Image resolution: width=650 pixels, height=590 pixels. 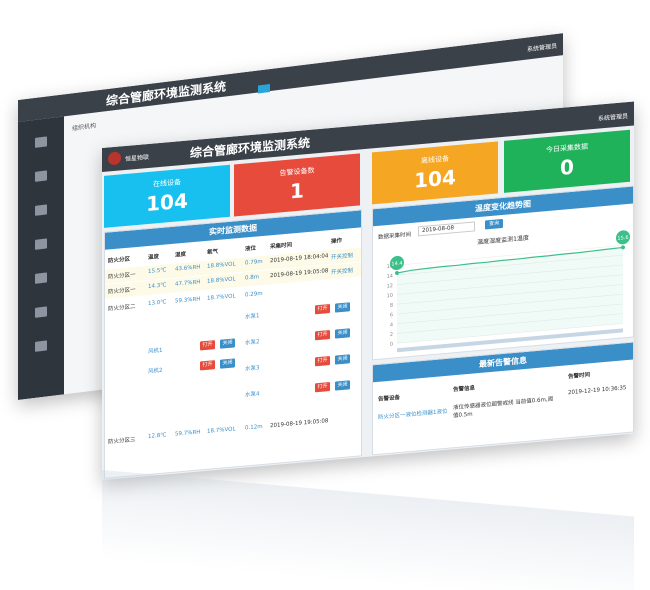 What do you see at coordinates (579, 376) in the screenshot?
I see `table-header: 告警时间` at bounding box center [579, 376].